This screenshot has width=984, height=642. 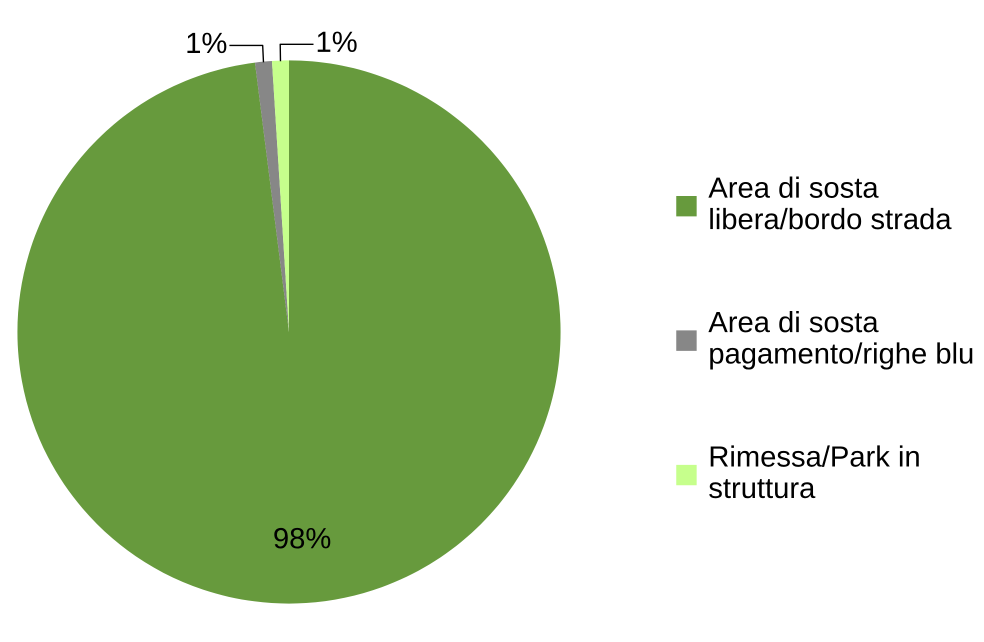 What do you see at coordinates (814, 471) in the screenshot?
I see `legend-label: Rimessa/Park in struttura` at bounding box center [814, 471].